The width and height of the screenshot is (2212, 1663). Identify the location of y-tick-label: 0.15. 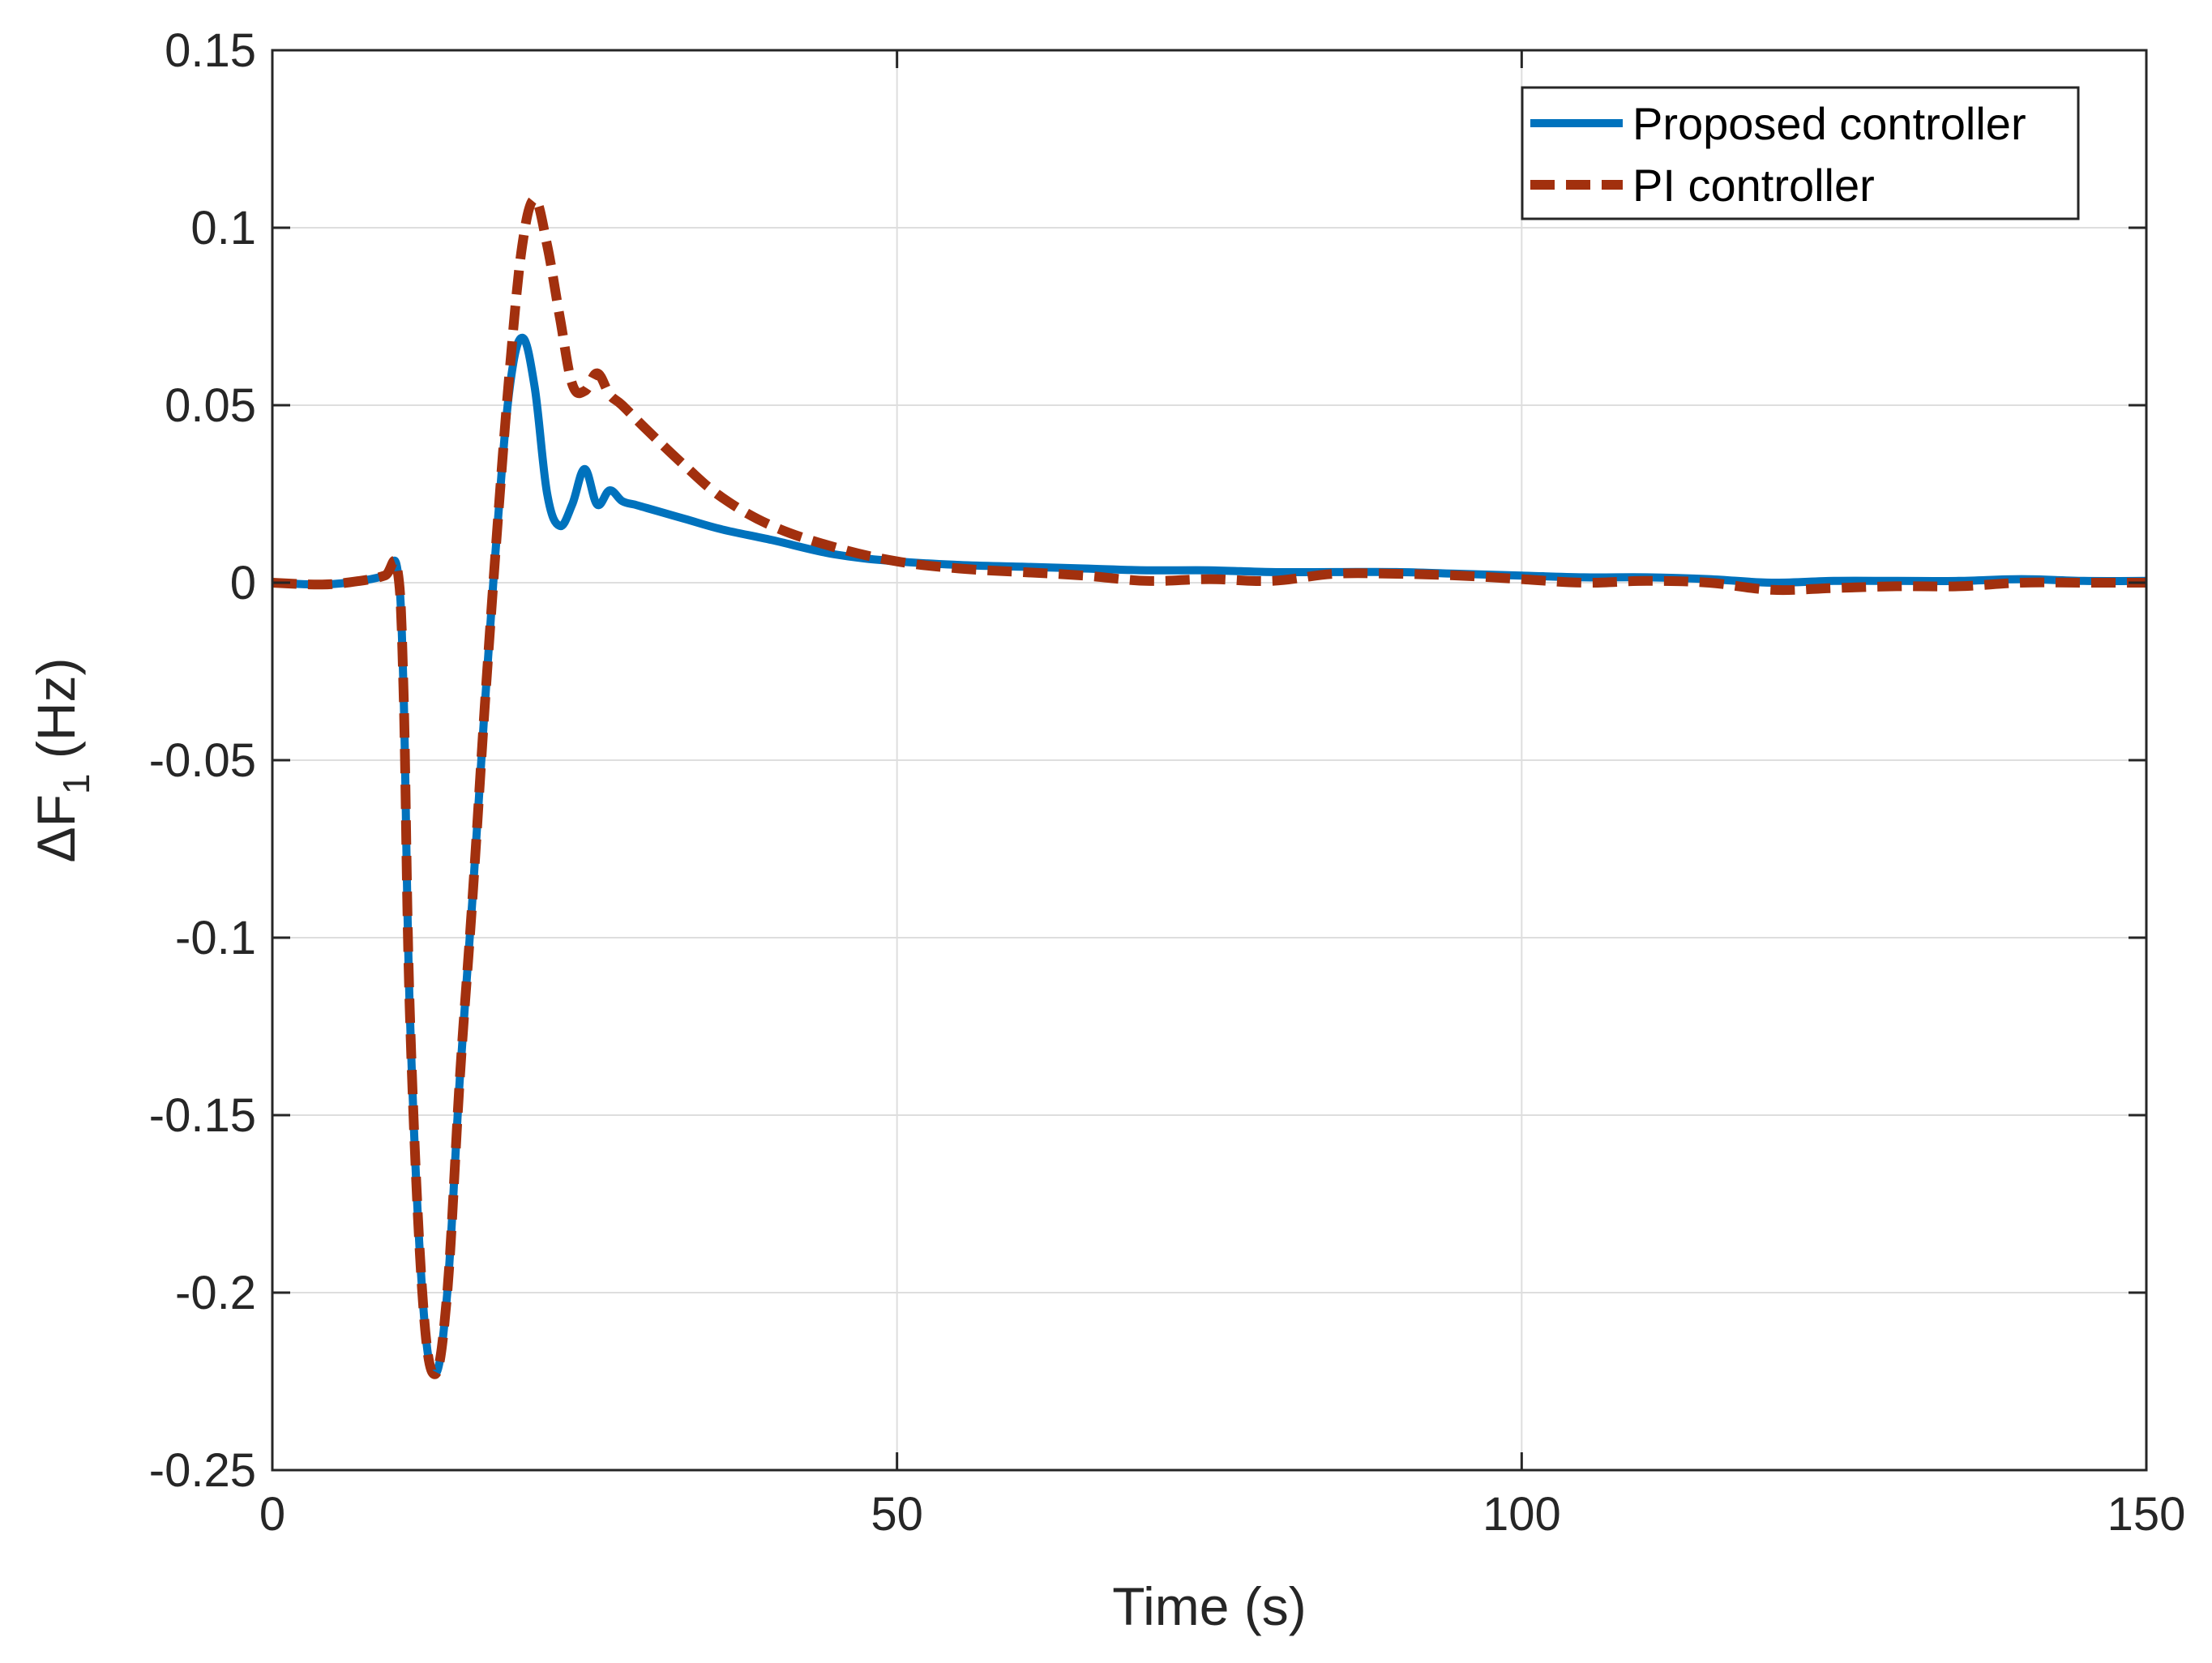
(211, 51).